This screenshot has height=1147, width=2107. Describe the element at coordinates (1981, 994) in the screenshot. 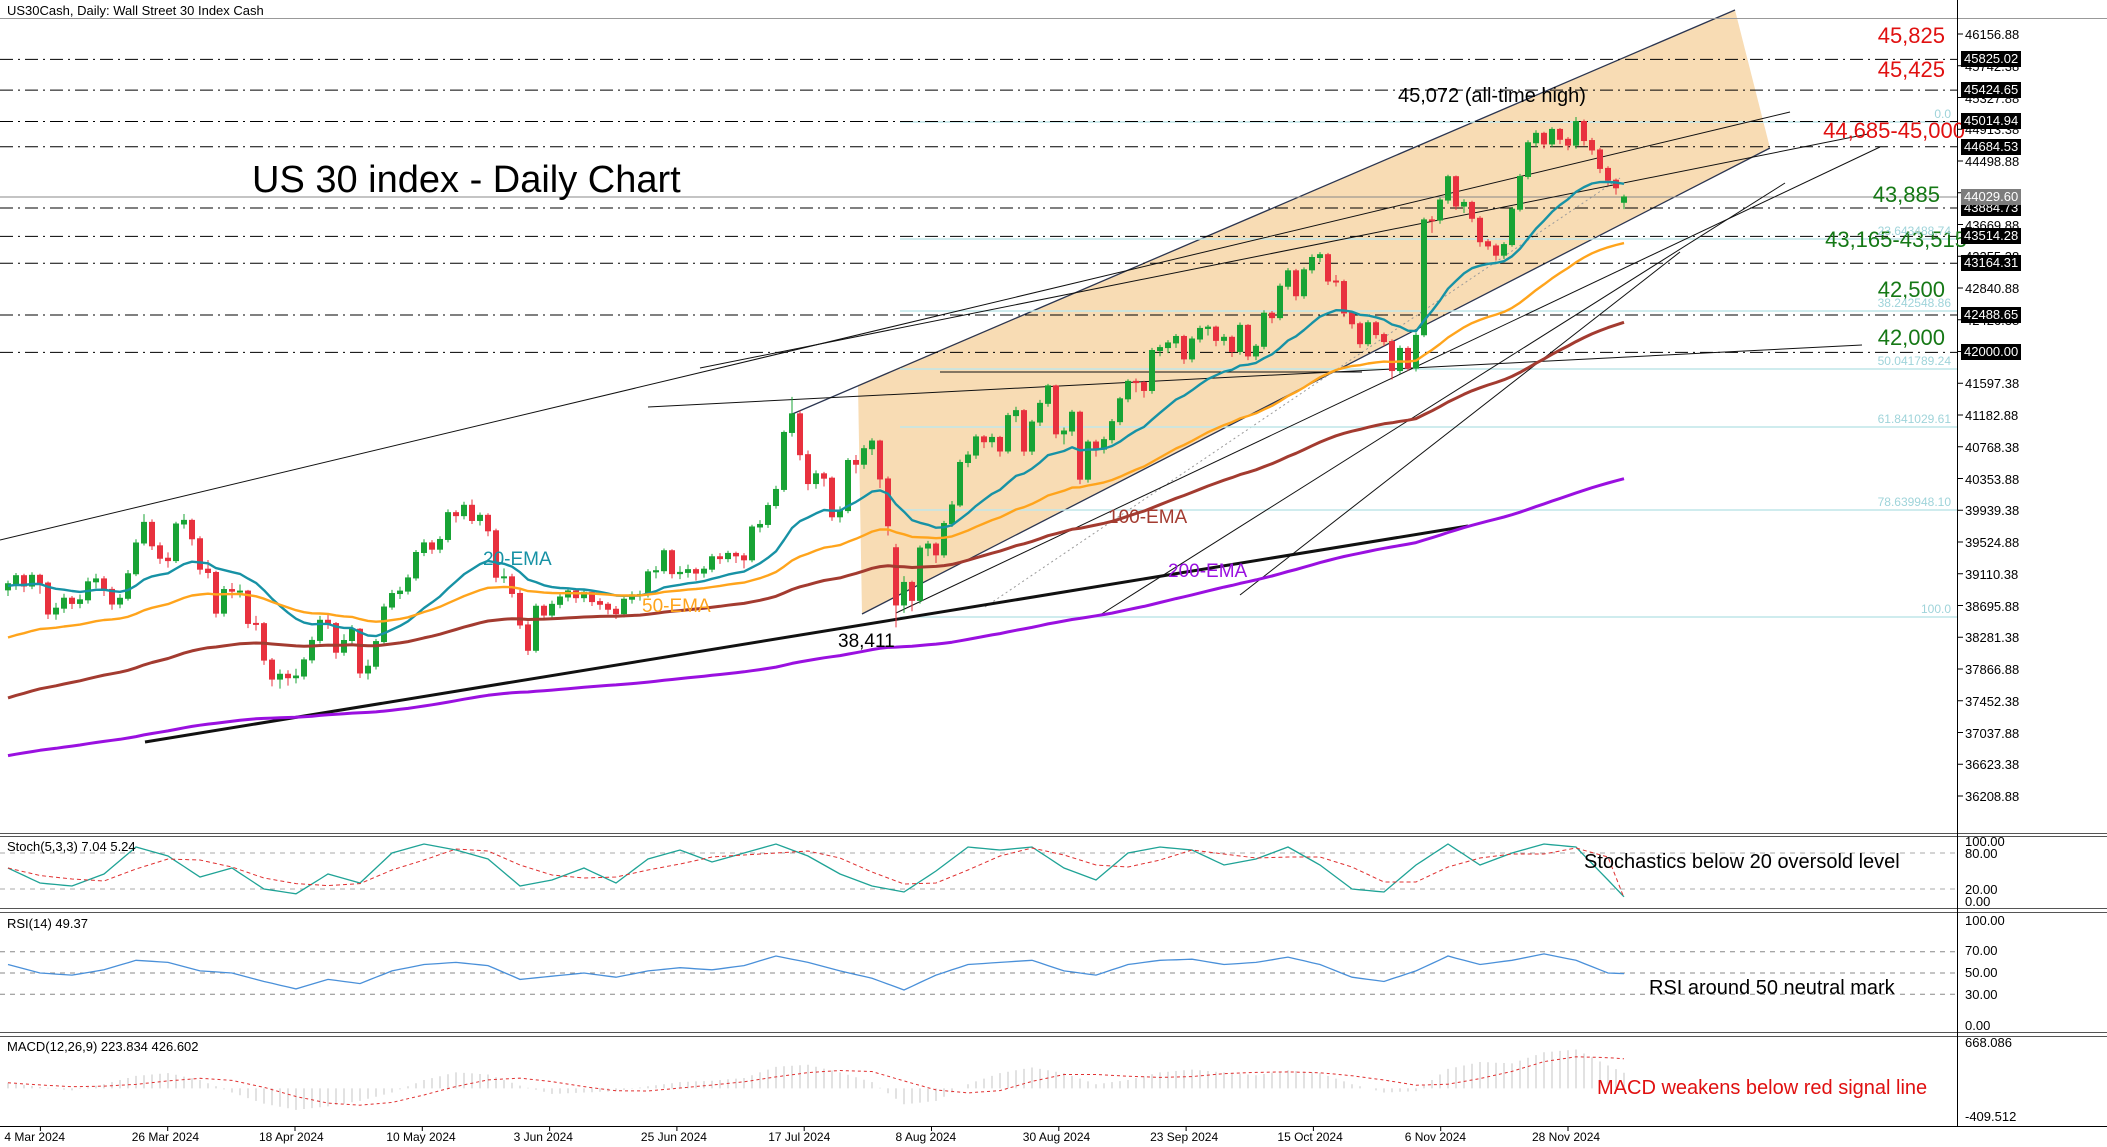

I see `indicator-axis-label: 30.00` at that location.